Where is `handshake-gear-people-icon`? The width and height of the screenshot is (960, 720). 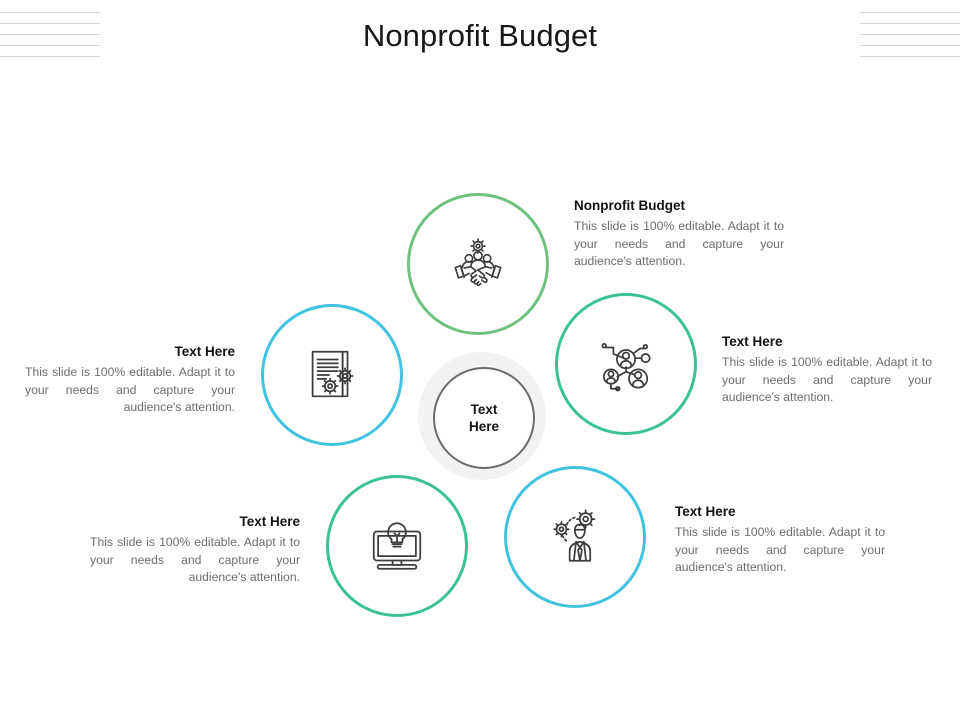
handshake-gear-people-icon is located at coordinates (478, 262).